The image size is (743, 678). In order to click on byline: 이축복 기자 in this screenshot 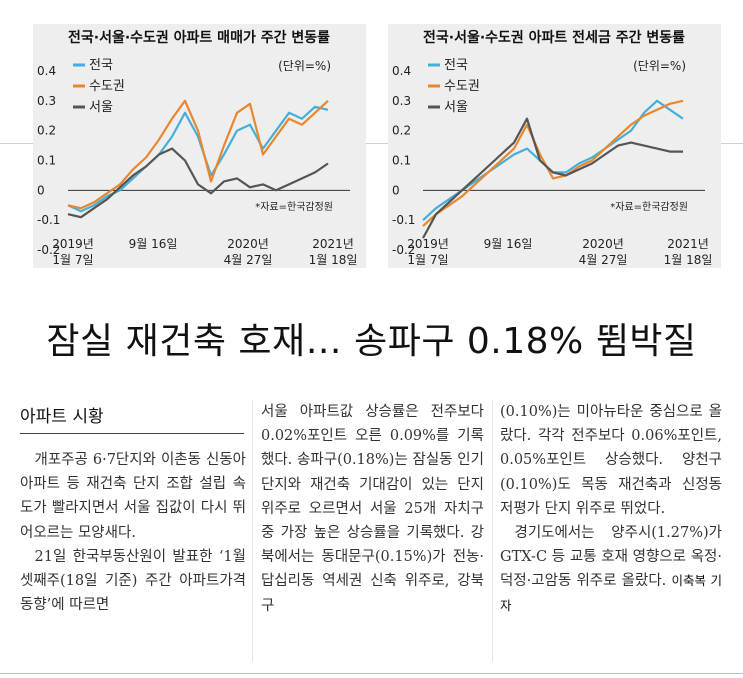, I will do `click(611, 593)`.